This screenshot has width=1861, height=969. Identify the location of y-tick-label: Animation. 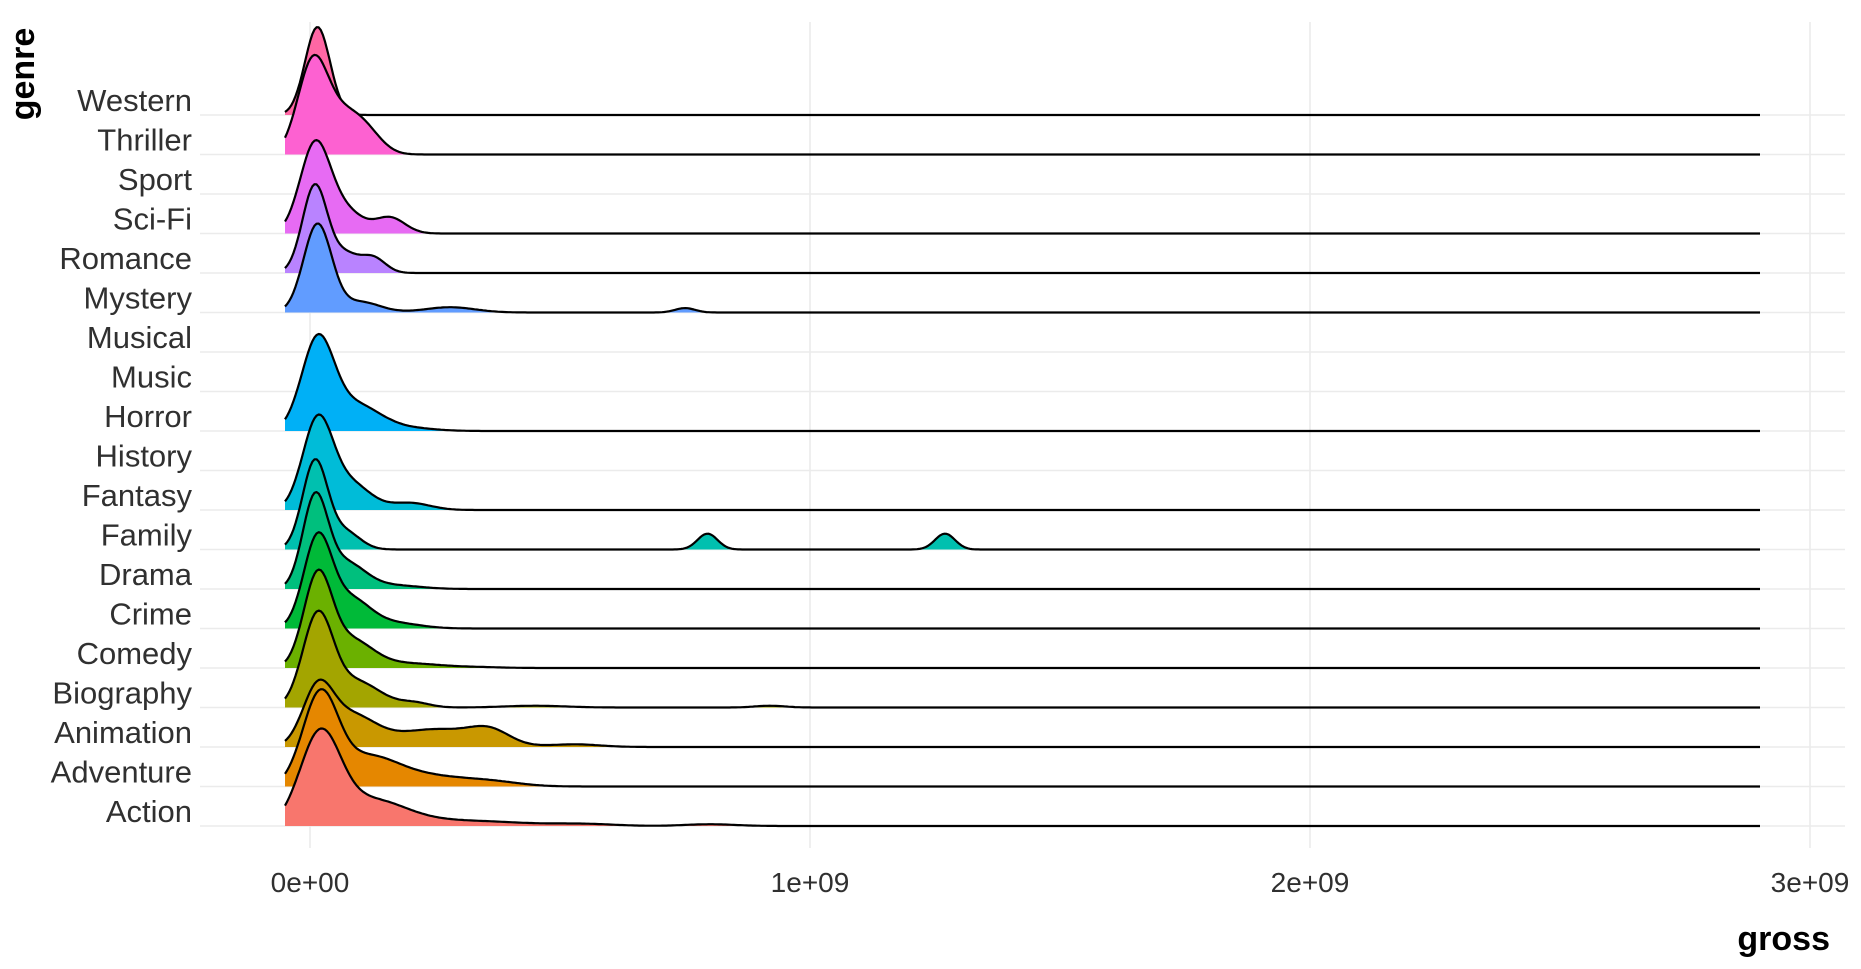
(123, 732).